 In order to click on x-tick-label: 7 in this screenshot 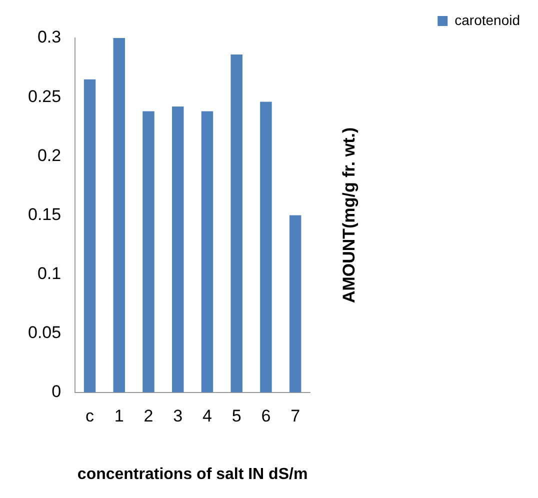, I will do `click(295, 416)`.